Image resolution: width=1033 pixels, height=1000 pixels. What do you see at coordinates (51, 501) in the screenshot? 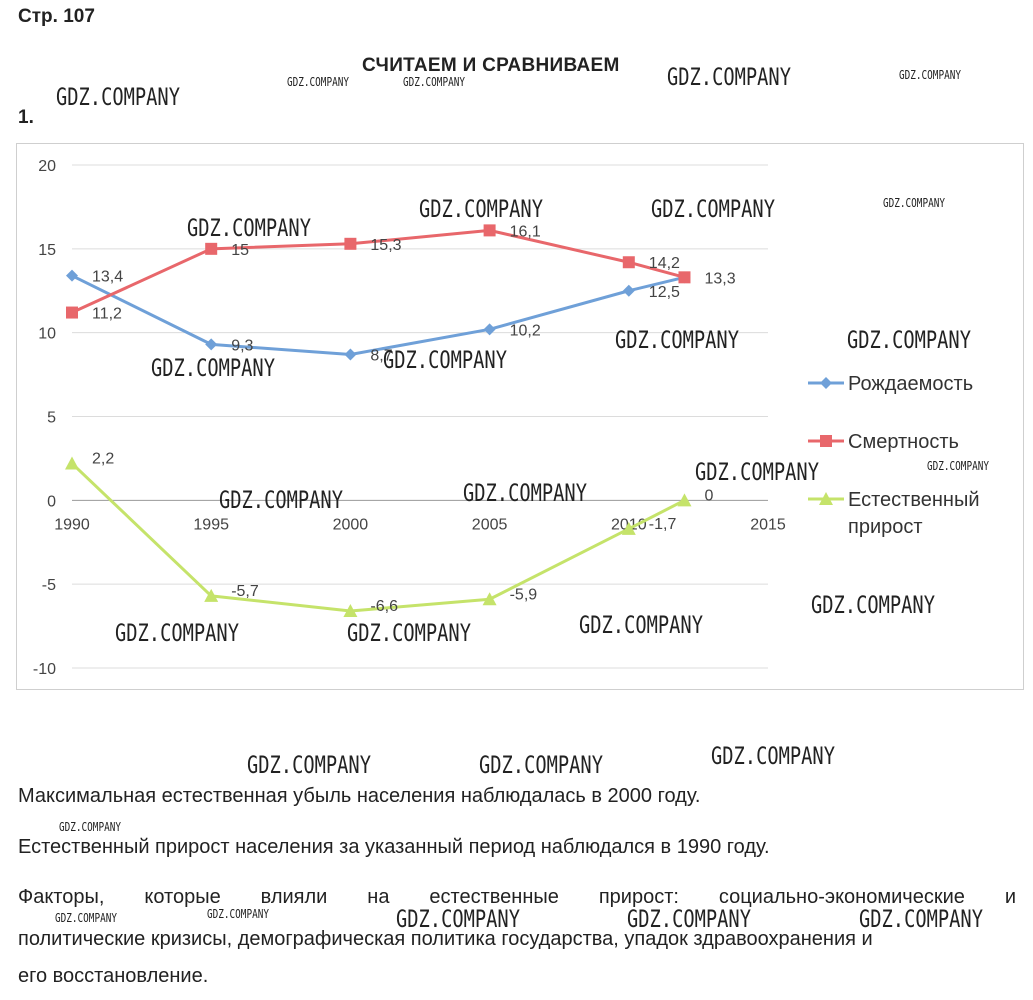
I see `y-tick-label: 0` at bounding box center [51, 501].